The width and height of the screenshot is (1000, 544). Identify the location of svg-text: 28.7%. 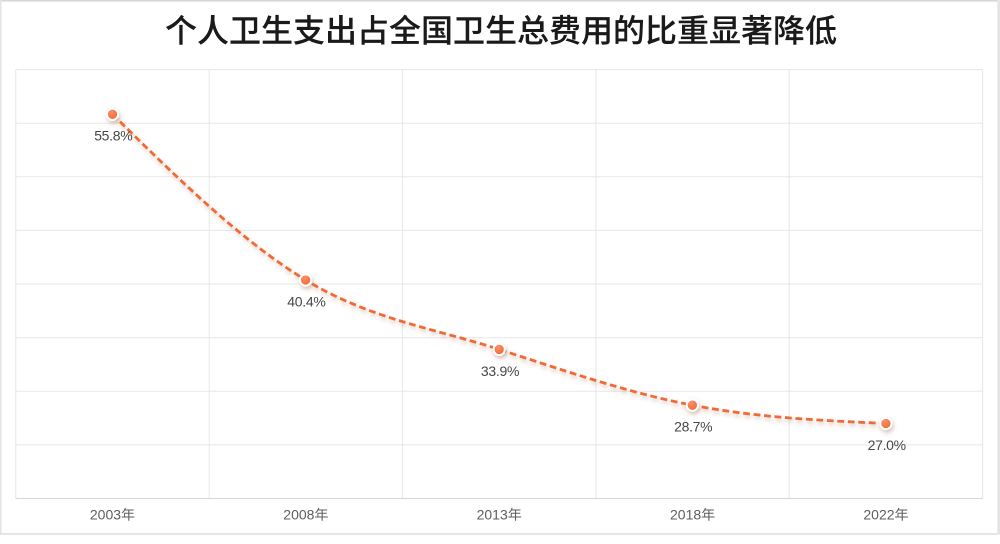
(693, 427).